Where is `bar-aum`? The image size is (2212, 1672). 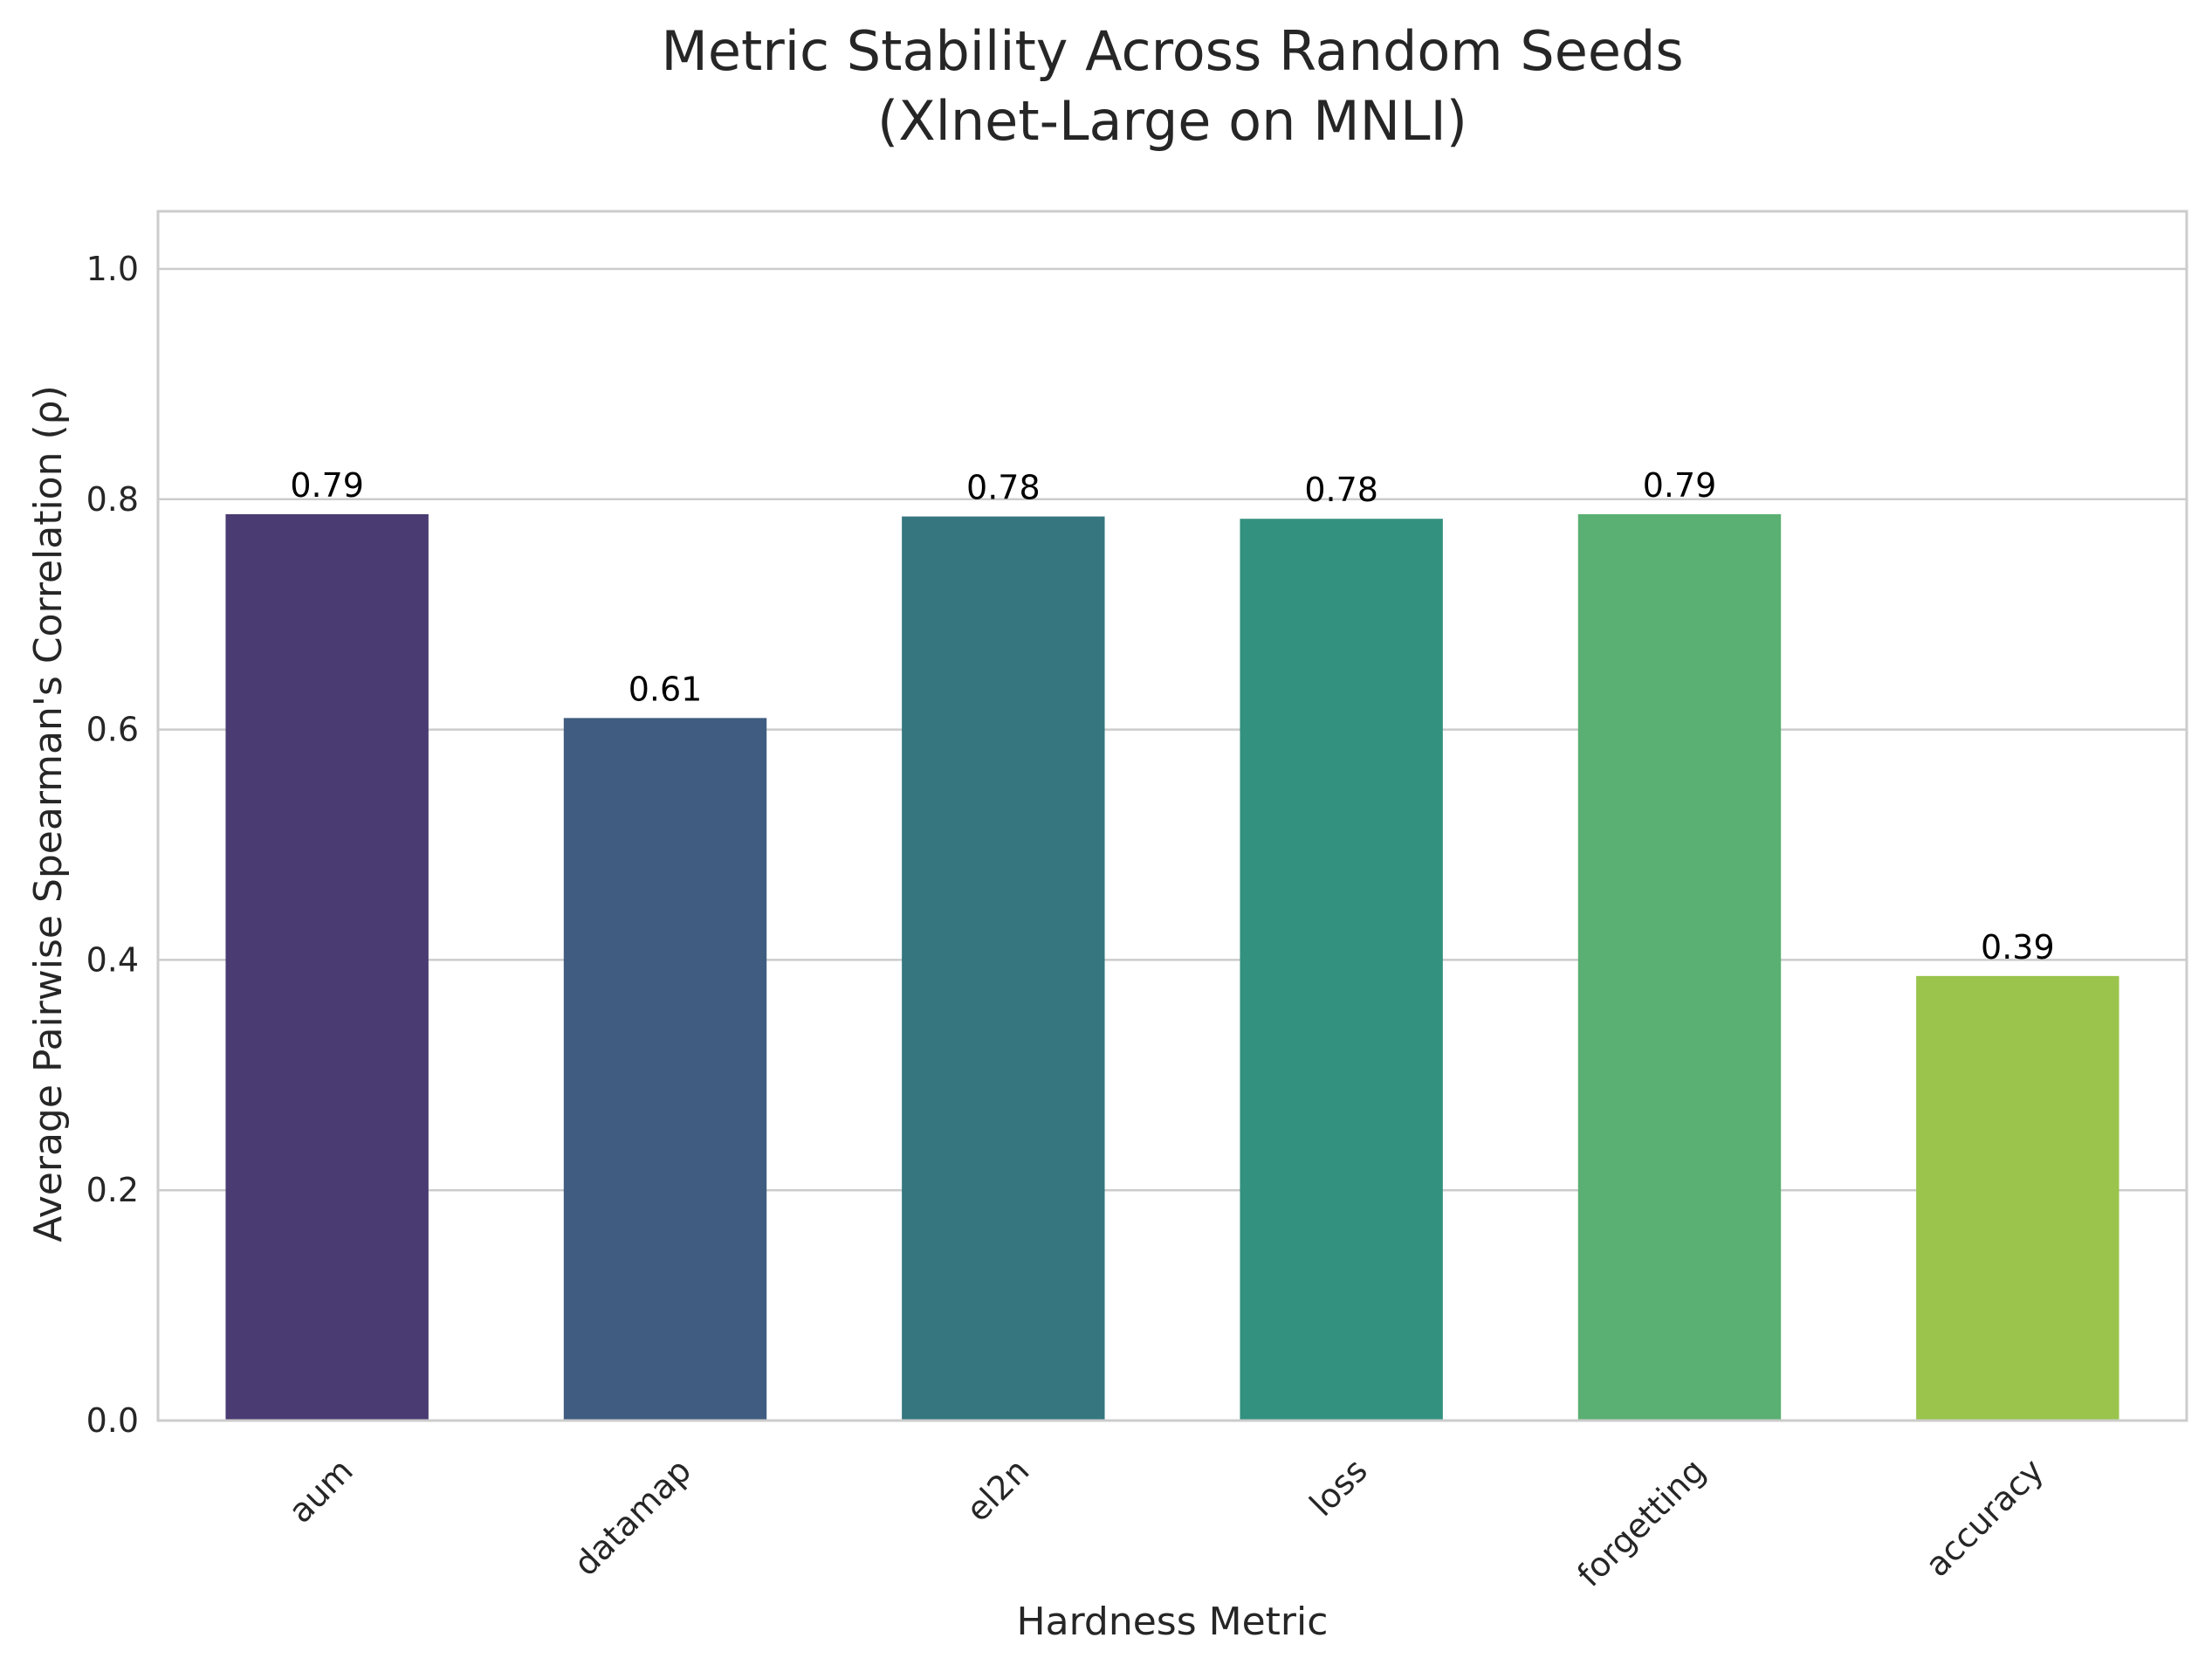
bar-aum is located at coordinates (327, 967).